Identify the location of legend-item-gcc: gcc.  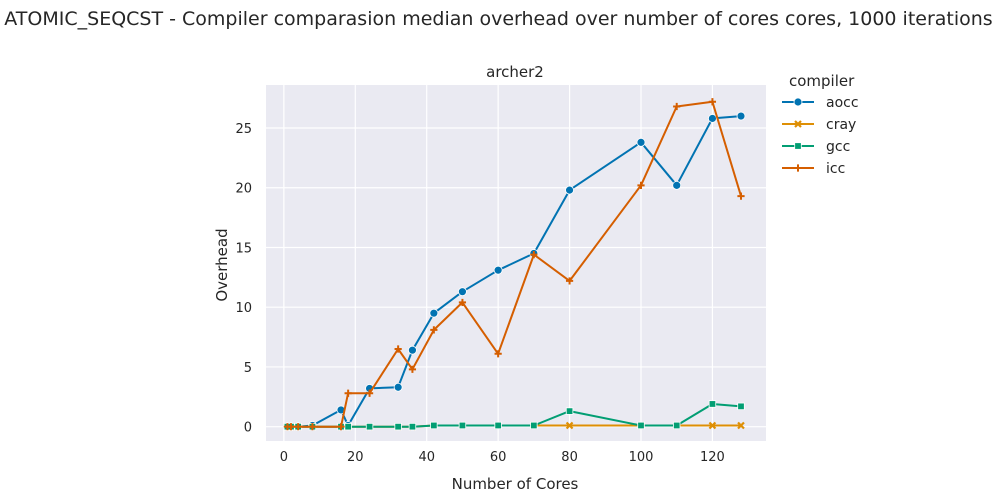
(816, 147).